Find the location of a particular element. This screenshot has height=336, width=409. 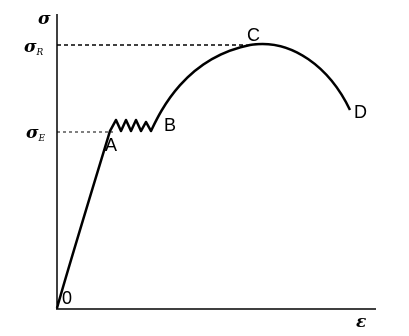

x-axis-label: ε is located at coordinates (361, 322).